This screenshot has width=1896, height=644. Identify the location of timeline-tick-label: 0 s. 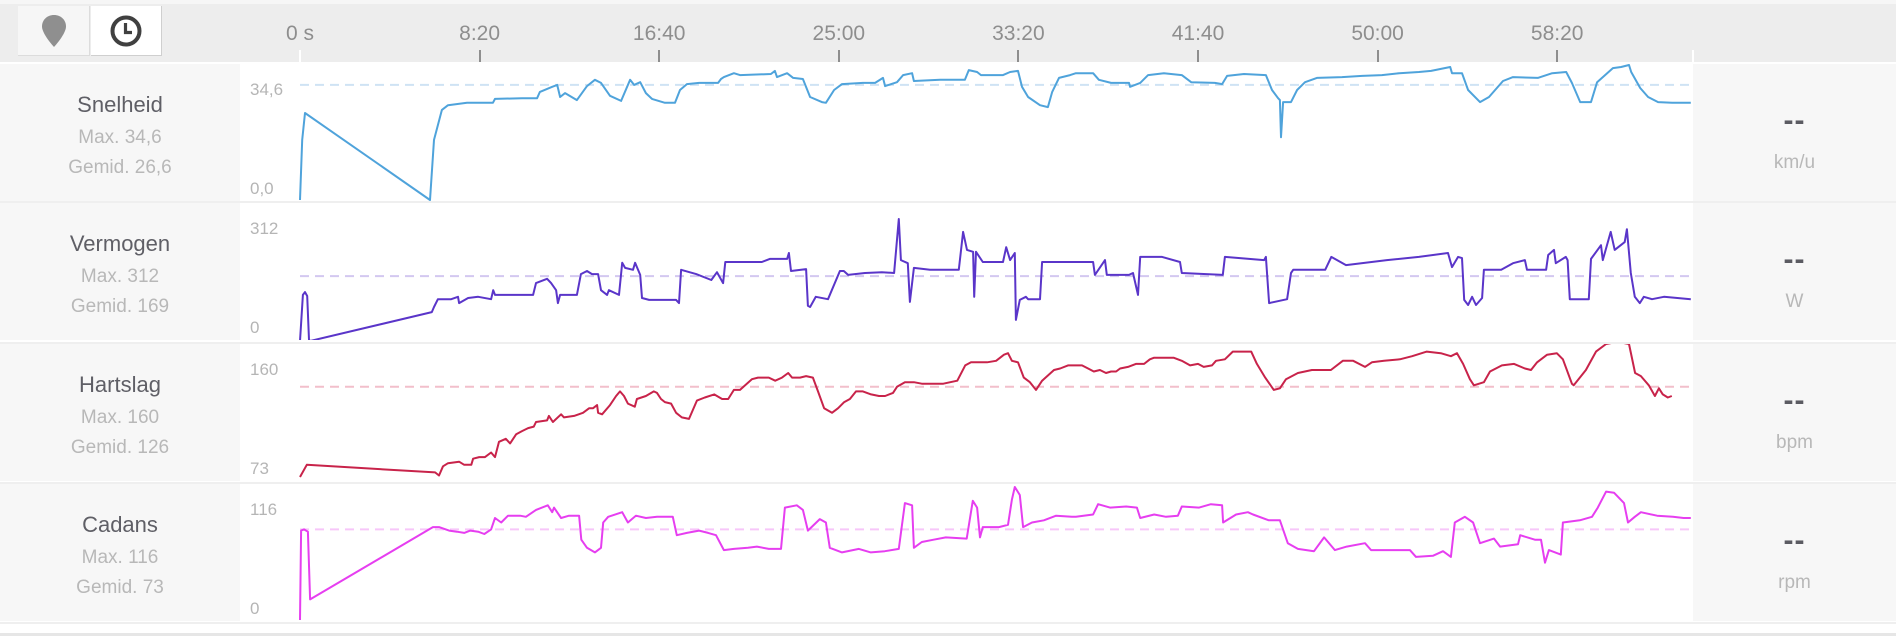
(300, 33).